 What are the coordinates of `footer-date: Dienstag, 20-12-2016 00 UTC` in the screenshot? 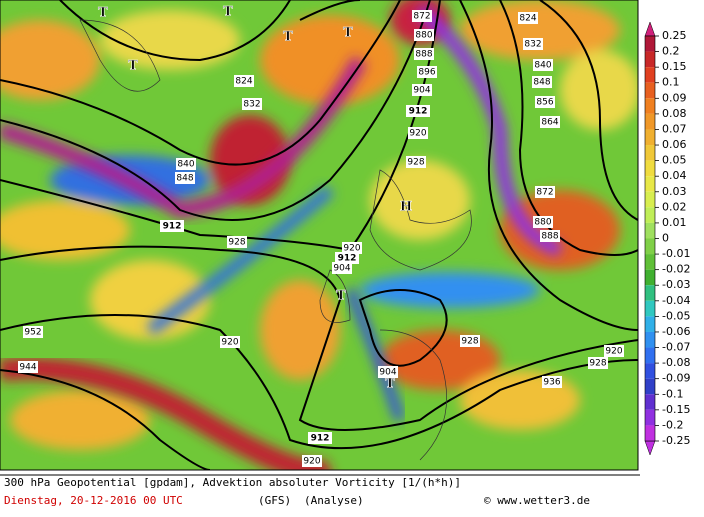 It's located at (93, 500).